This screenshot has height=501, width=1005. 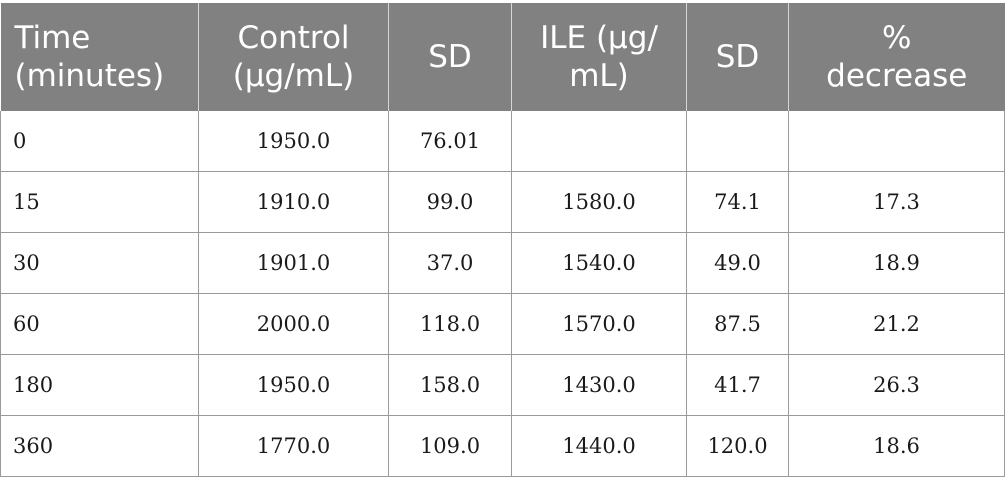 I want to click on cell-sd-ile: 74.1, so click(x=737, y=202).